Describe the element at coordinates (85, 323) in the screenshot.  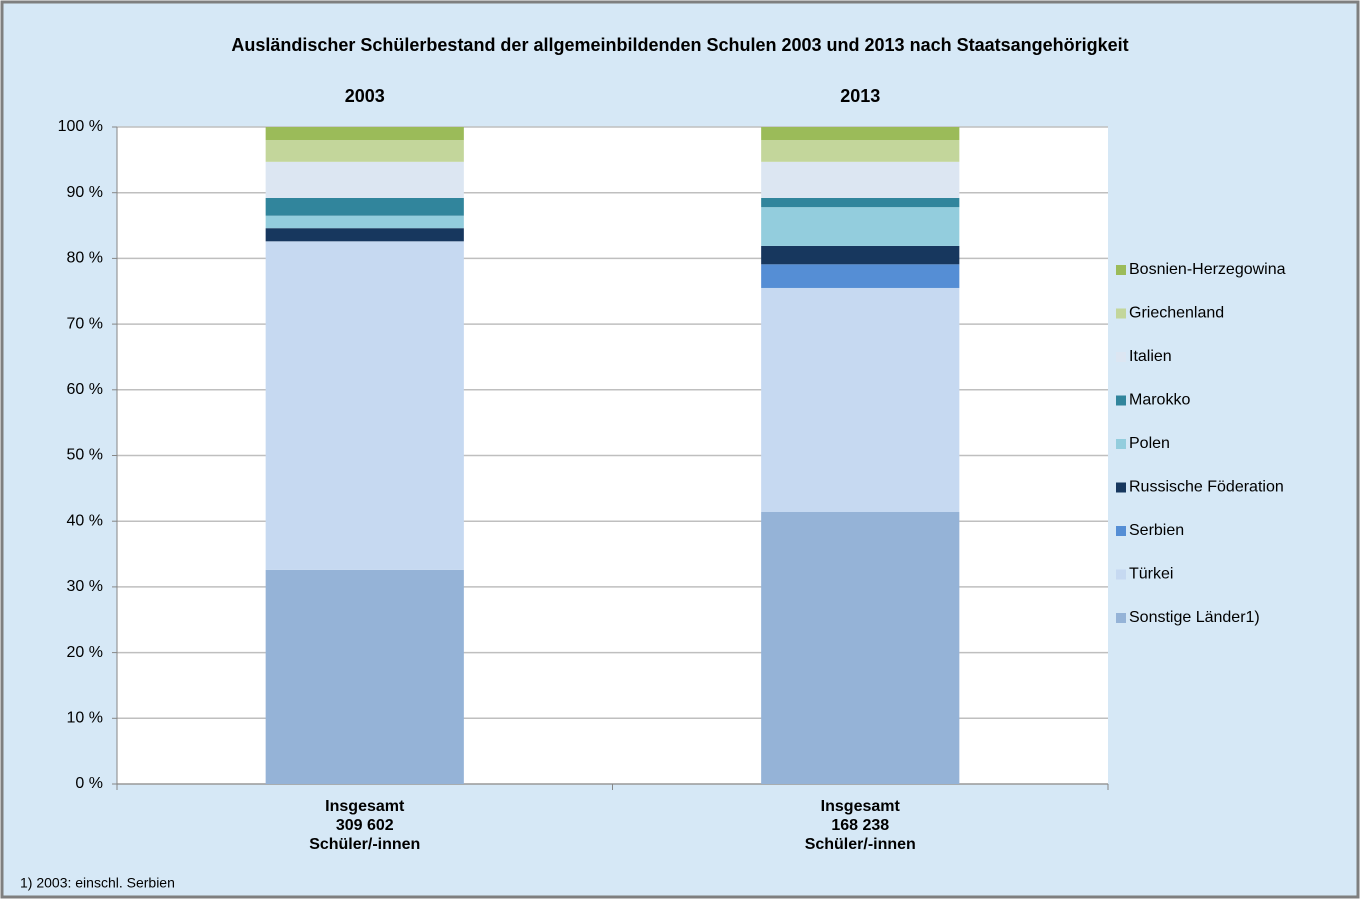
I see `y-tick-label: 70 %` at that location.